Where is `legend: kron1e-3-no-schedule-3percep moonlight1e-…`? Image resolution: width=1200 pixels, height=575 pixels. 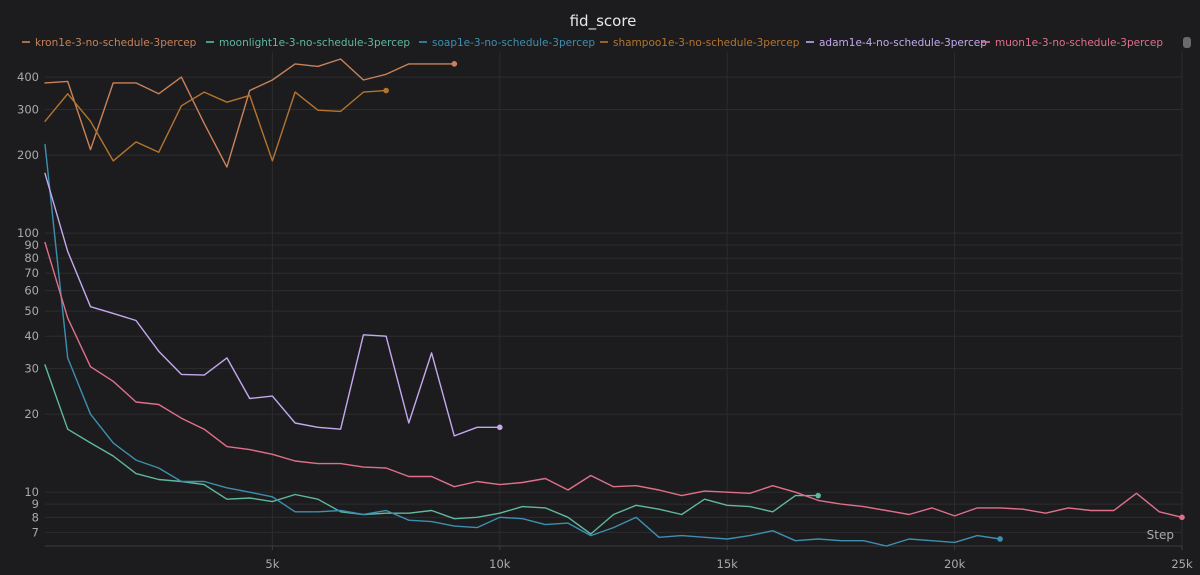 legend: kron1e-3-no-schedule-3percep moonlight1e-… is located at coordinates (592, 43).